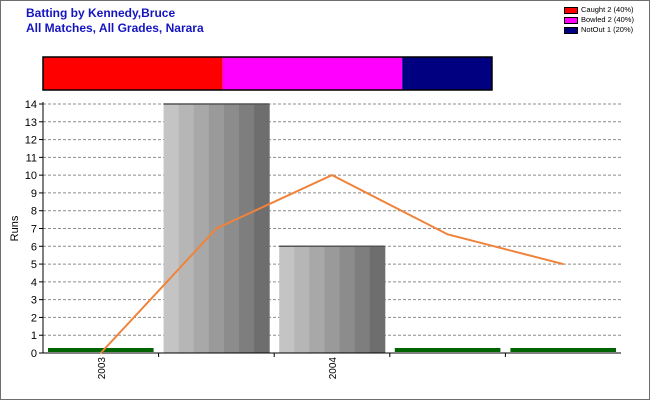 Image resolution: width=650 pixels, height=400 pixels. What do you see at coordinates (34, 247) in the screenshot?
I see `y-tick-label: 6` at bounding box center [34, 247].